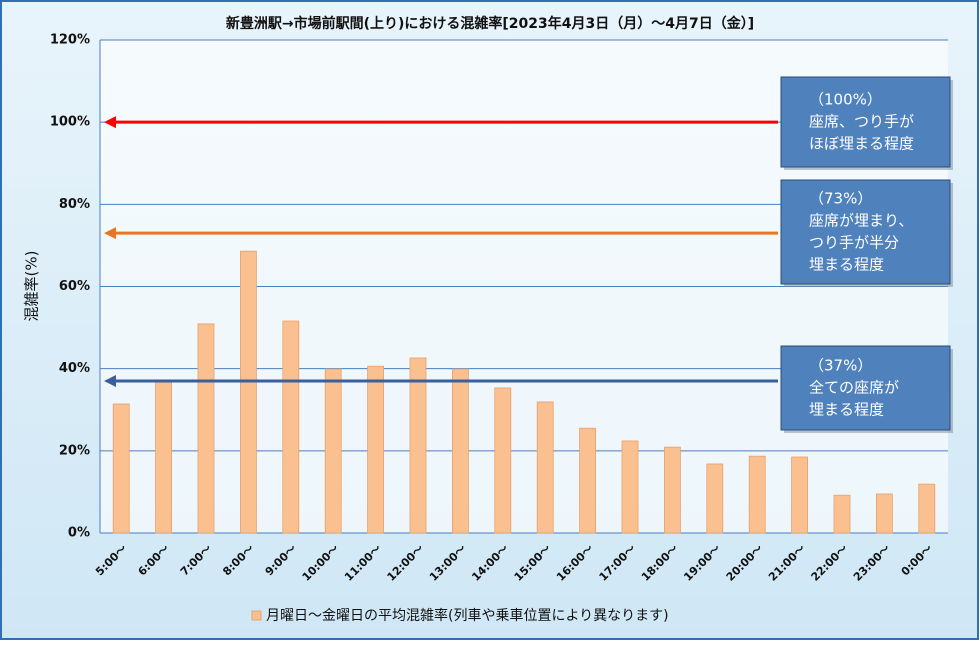  What do you see at coordinates (79, 533) in the screenshot?
I see `y-tick-label: 0%` at bounding box center [79, 533].